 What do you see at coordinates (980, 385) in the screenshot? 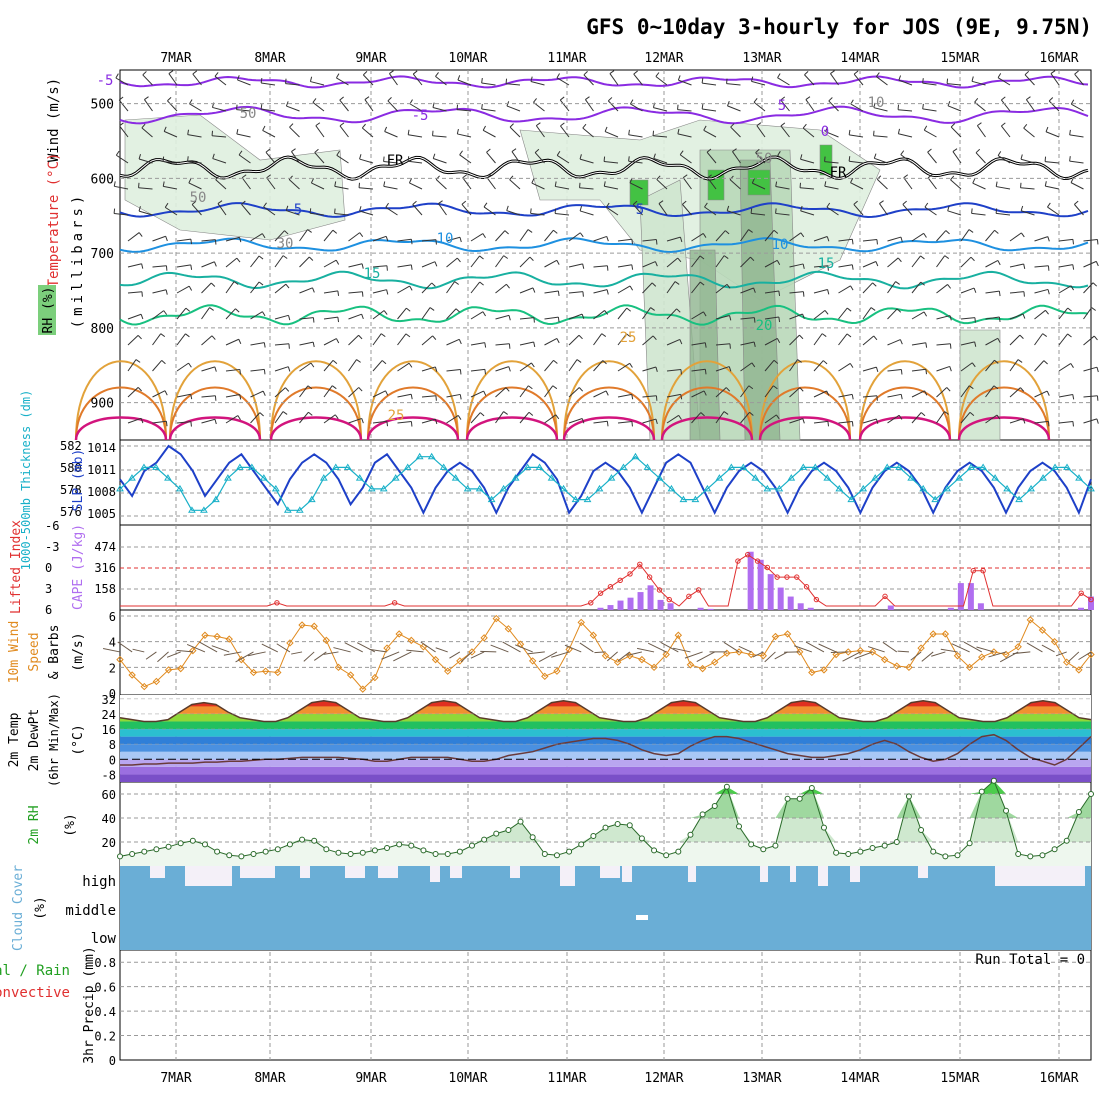
I see `rh-area` at bounding box center [980, 385].